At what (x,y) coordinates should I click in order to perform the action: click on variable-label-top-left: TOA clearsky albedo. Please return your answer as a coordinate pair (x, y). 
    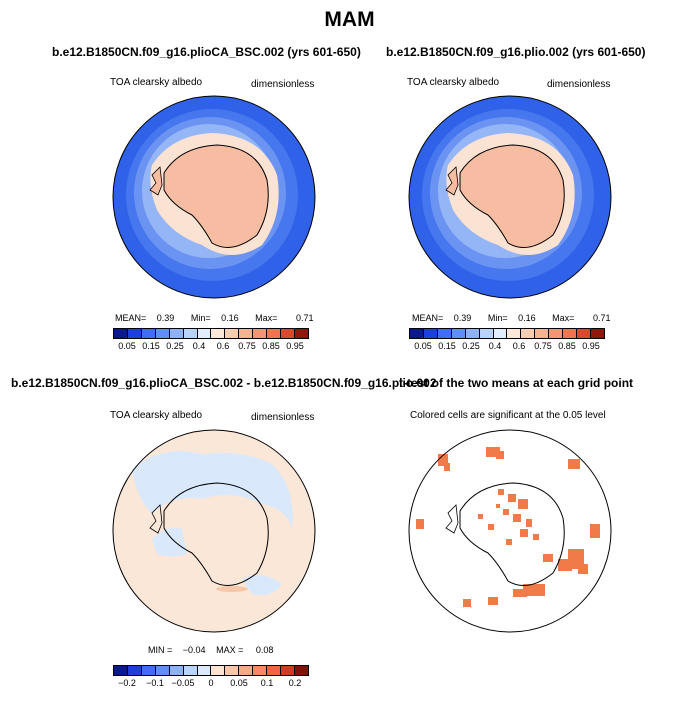
    Looking at the image, I should click on (156, 82).